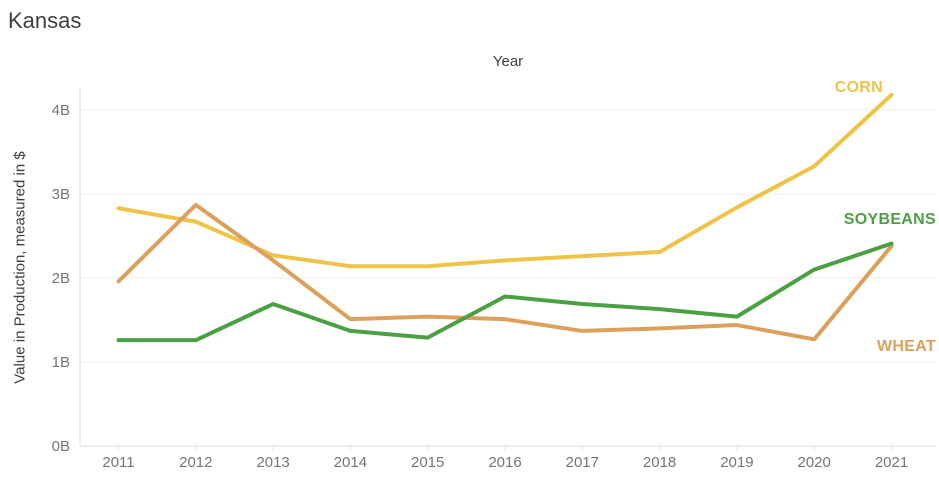  What do you see at coordinates (858, 87) in the screenshot?
I see `series-label-corn: CORN` at bounding box center [858, 87].